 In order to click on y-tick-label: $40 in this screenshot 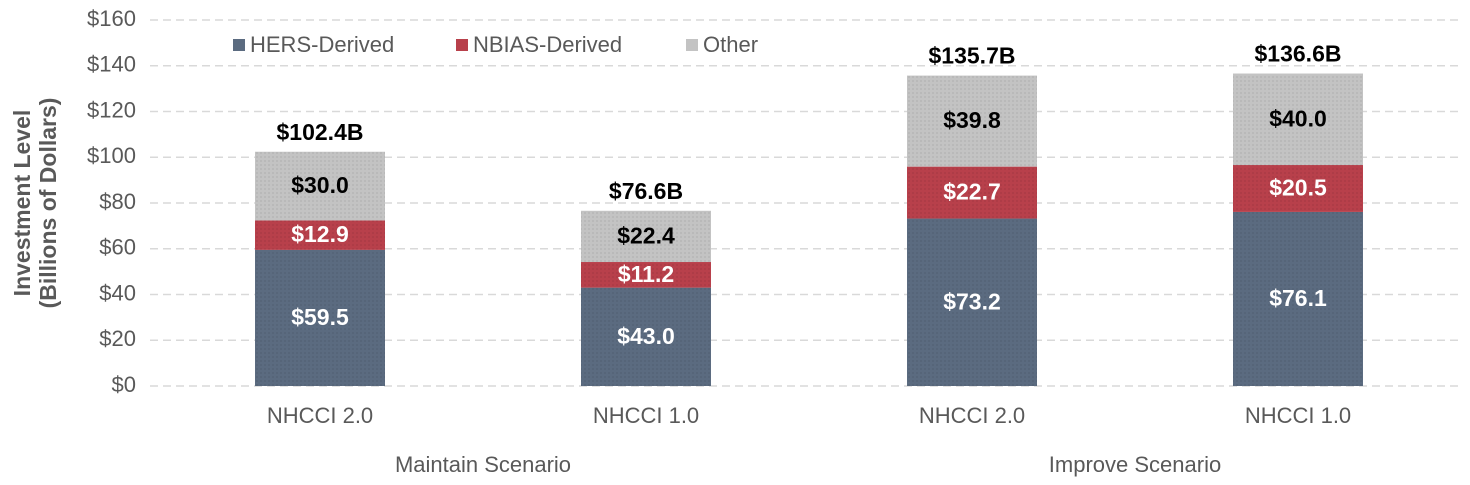, I will do `click(117, 292)`.